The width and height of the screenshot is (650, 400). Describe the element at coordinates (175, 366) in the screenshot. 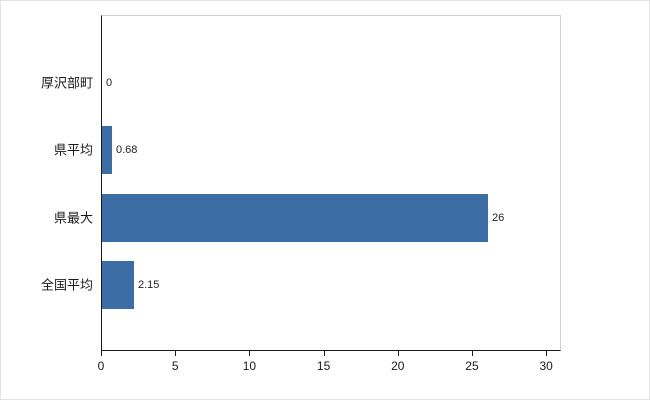

I see `x-axis-tick-label: 5` at that location.